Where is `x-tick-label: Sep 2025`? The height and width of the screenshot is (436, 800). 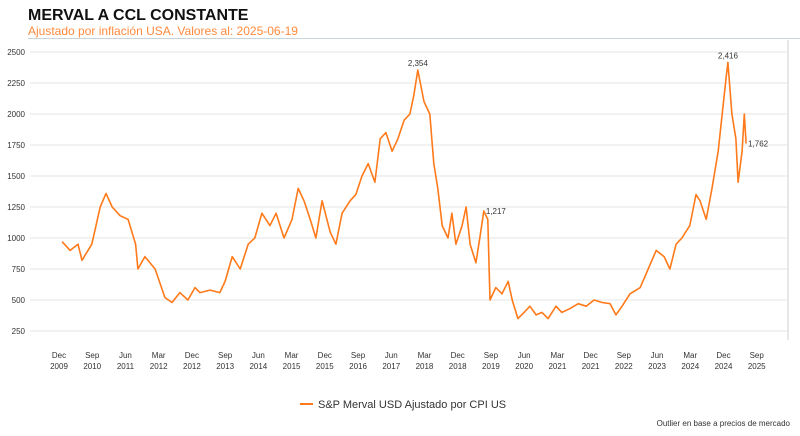 x-tick-label: Sep 2025 is located at coordinates (757, 361).